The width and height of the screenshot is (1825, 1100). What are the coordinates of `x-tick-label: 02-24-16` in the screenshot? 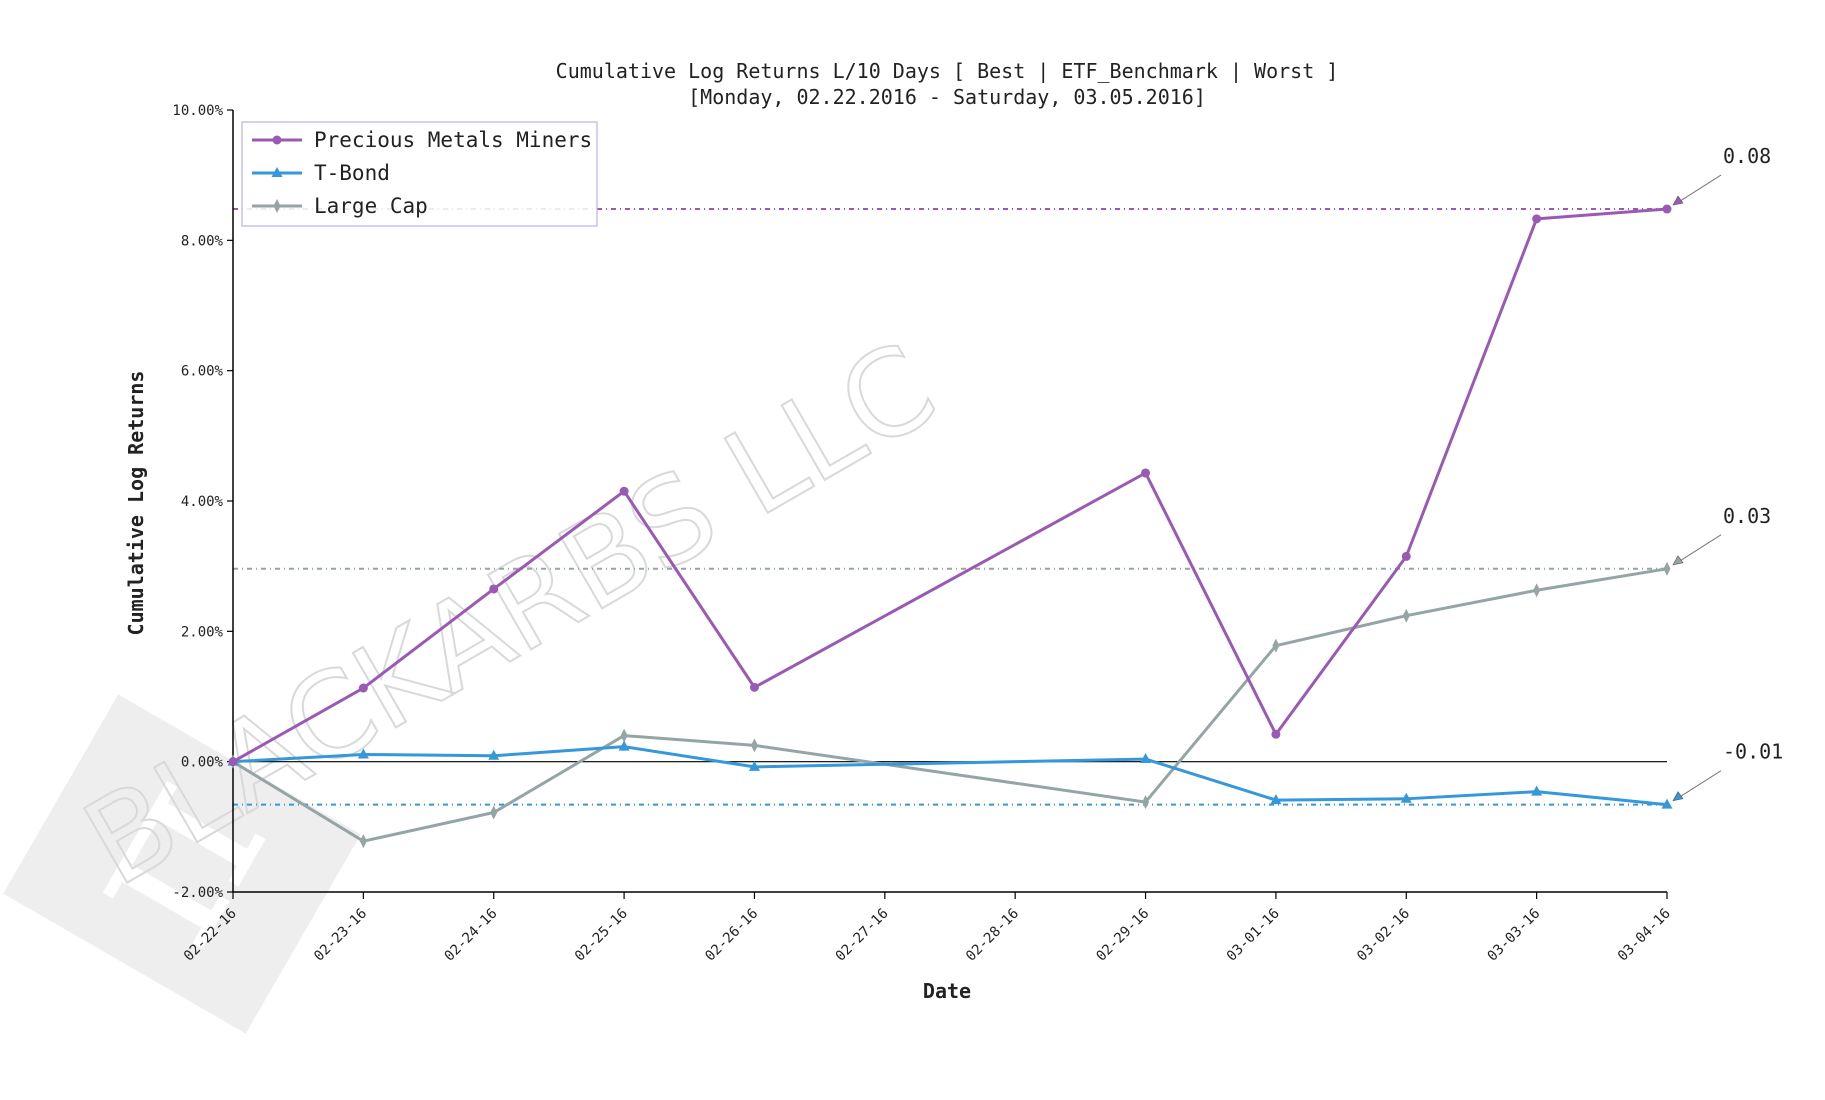 It's located at (471, 935).